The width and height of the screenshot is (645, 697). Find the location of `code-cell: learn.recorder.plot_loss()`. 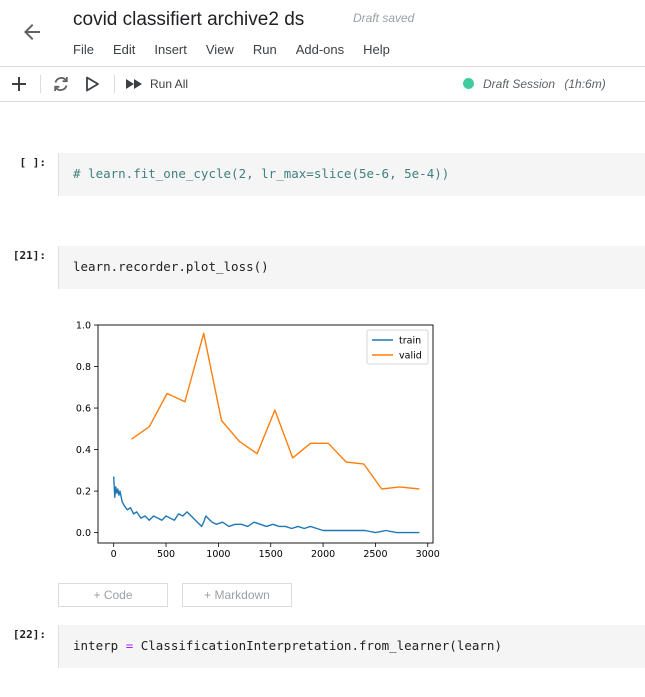

code-cell: learn.recorder.plot_loss() is located at coordinates (351, 267).